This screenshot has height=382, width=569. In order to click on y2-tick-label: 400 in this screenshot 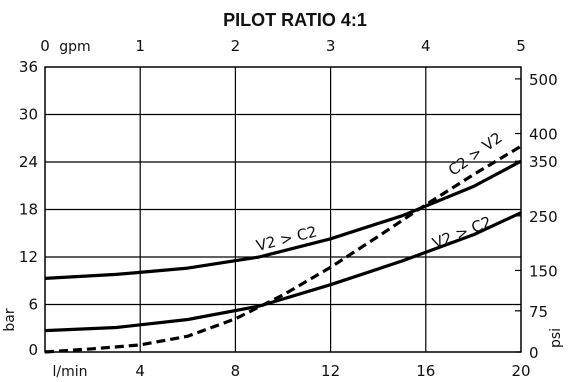, I will do `click(543, 135)`.